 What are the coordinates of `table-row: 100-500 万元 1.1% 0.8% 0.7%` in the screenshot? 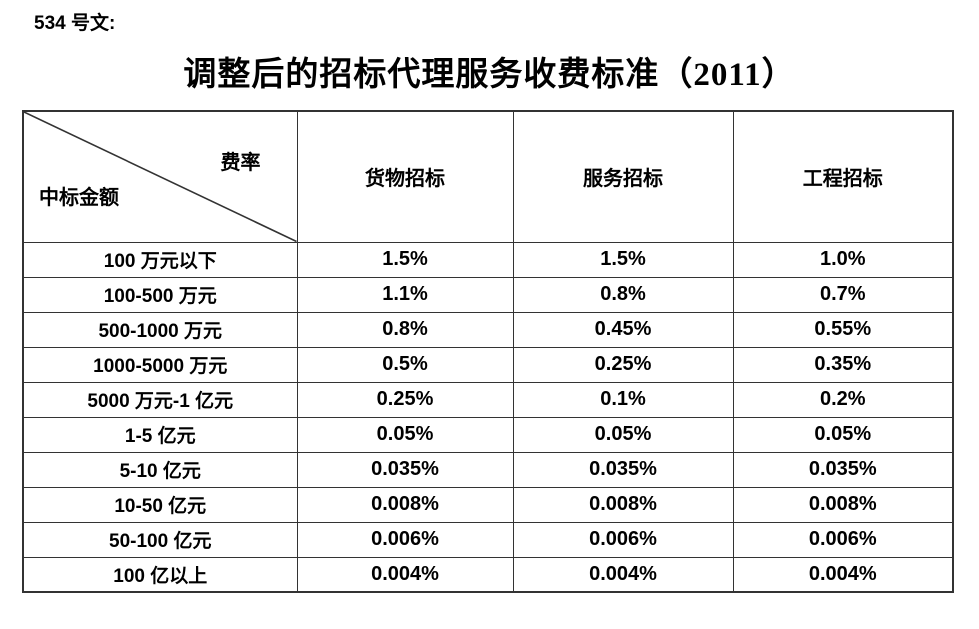 It's located at (488, 294).